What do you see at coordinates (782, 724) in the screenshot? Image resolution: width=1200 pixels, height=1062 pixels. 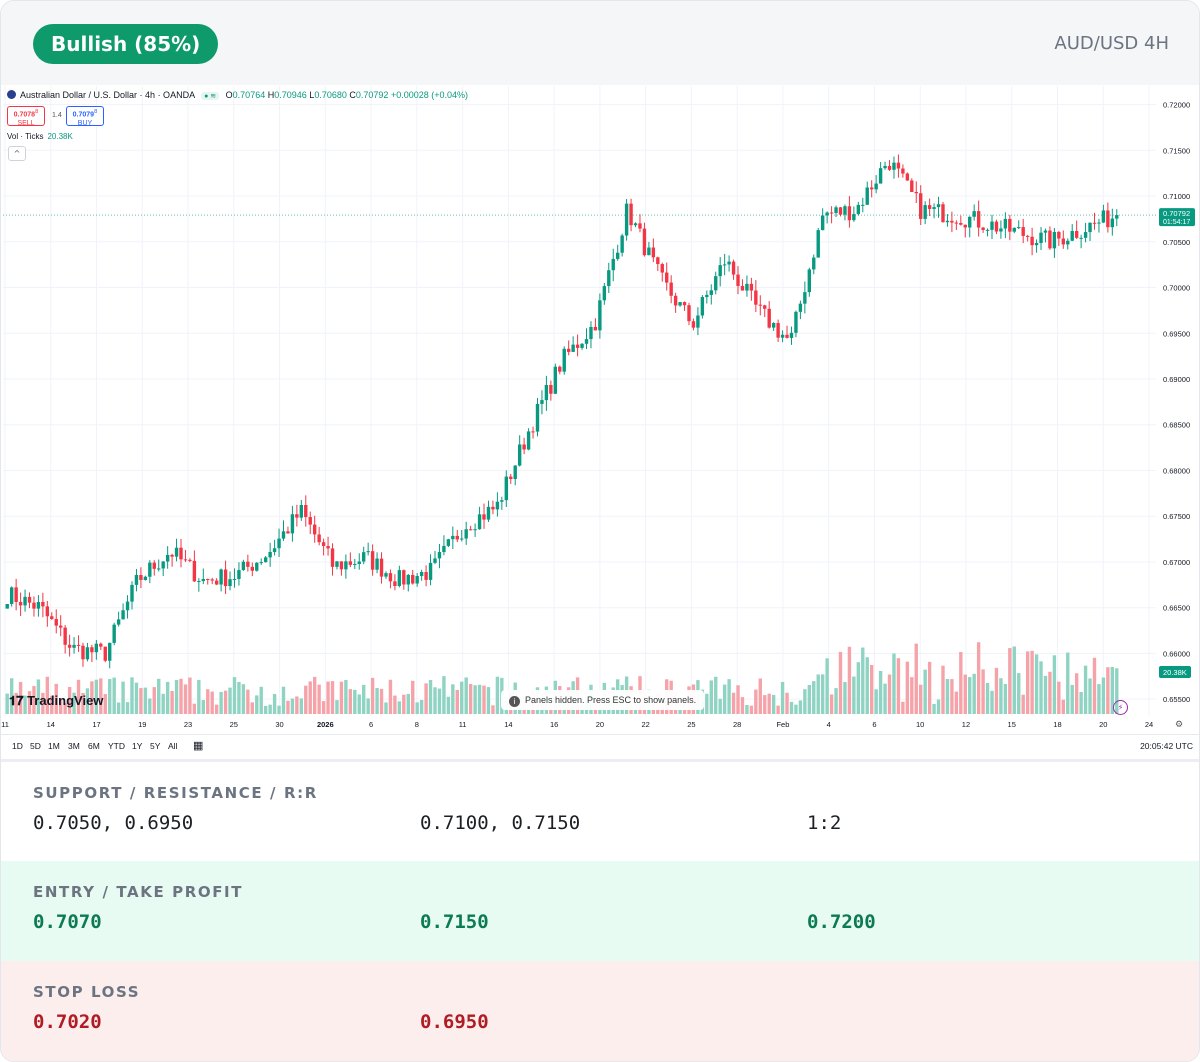 I see `x-tick-label: Feb` at bounding box center [782, 724].